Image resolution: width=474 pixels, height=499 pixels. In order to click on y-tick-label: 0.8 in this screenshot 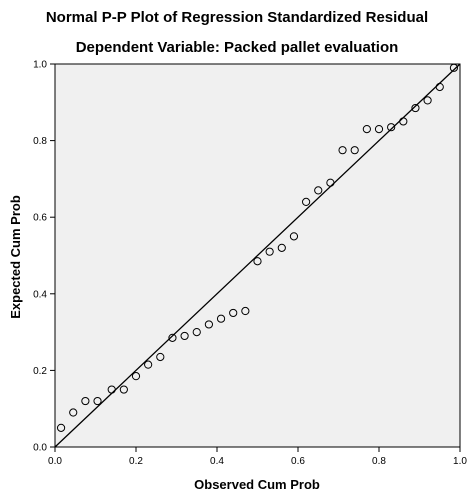, I will do `click(40, 141)`.